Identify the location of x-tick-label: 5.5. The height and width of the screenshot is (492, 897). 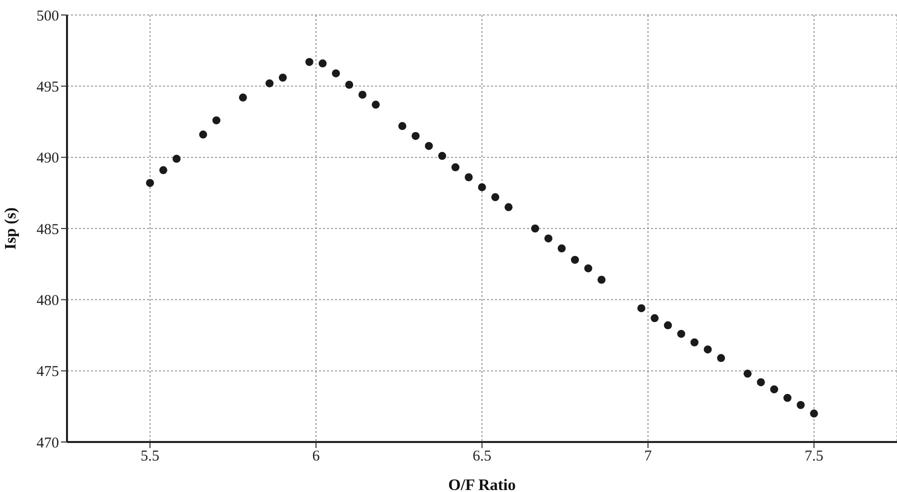
(150, 456).